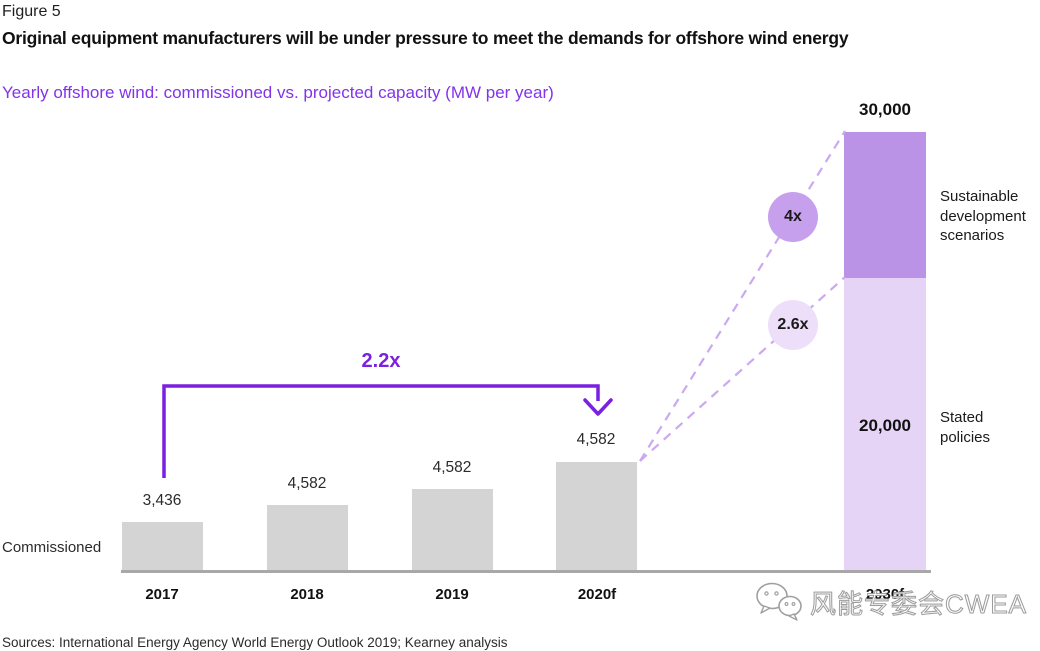 The width and height of the screenshot is (1040, 651). What do you see at coordinates (965, 427) in the screenshot?
I see `legend-stated-policies: Stated policies` at bounding box center [965, 427].